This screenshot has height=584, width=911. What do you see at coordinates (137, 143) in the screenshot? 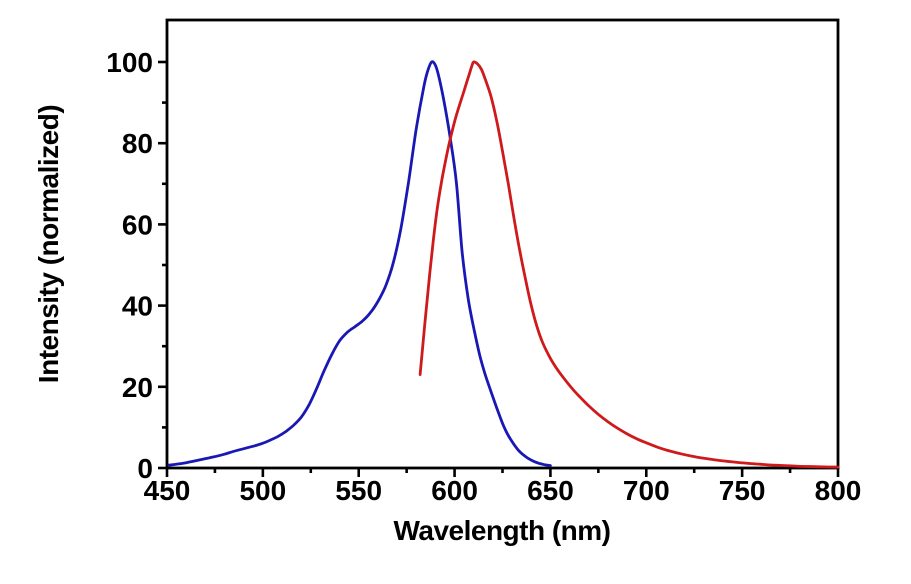
I see `y-tick-label: 80` at bounding box center [137, 143].